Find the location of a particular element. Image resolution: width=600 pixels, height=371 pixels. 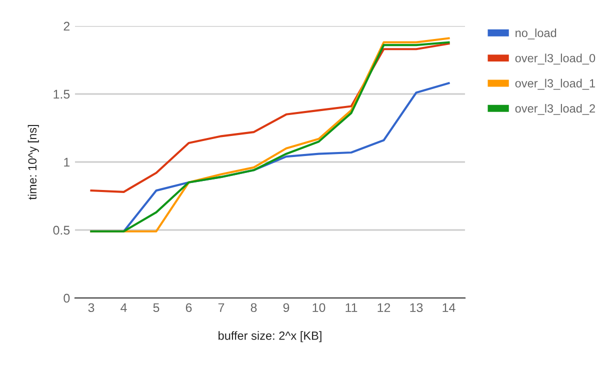

y-tick-label: 1.5 is located at coordinates (62, 94).